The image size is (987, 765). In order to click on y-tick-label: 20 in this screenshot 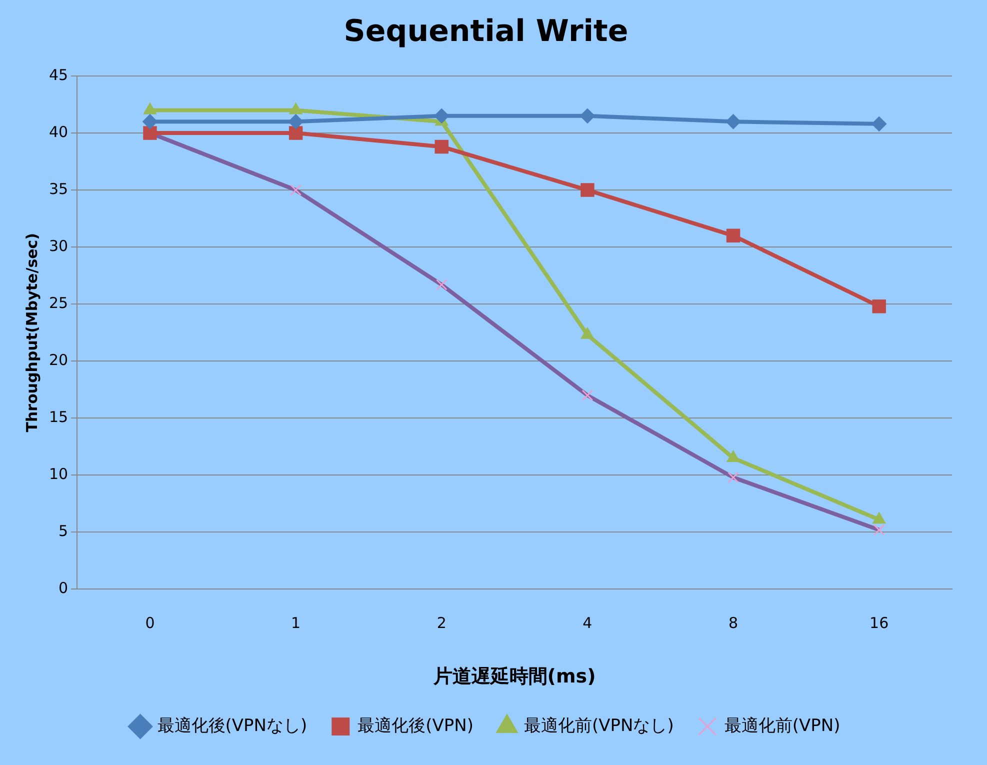, I will do `click(58, 360)`.